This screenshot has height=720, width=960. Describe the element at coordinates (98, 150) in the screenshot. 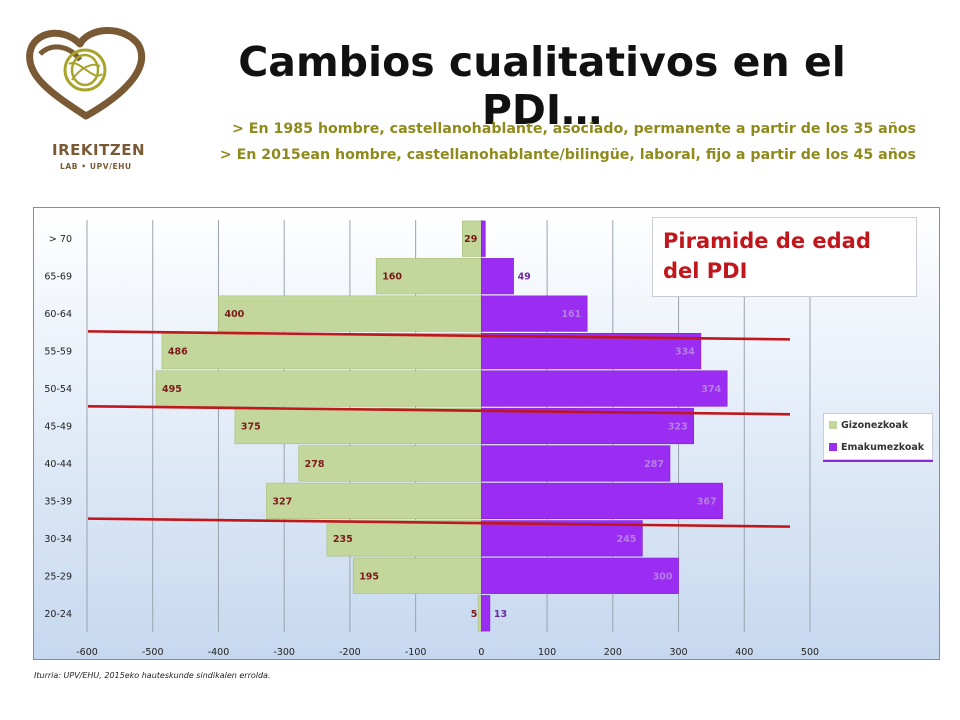

I see `logo-name: IREKITZEN` at that location.